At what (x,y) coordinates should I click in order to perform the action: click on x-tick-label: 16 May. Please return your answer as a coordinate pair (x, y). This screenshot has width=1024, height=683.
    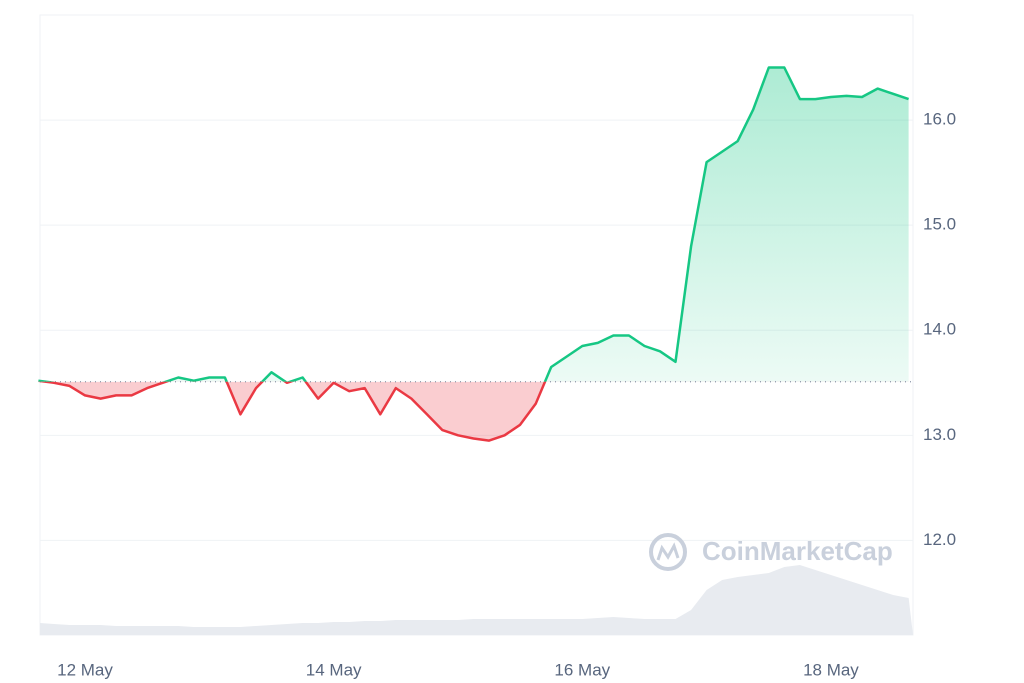
    Looking at the image, I should click on (582, 669).